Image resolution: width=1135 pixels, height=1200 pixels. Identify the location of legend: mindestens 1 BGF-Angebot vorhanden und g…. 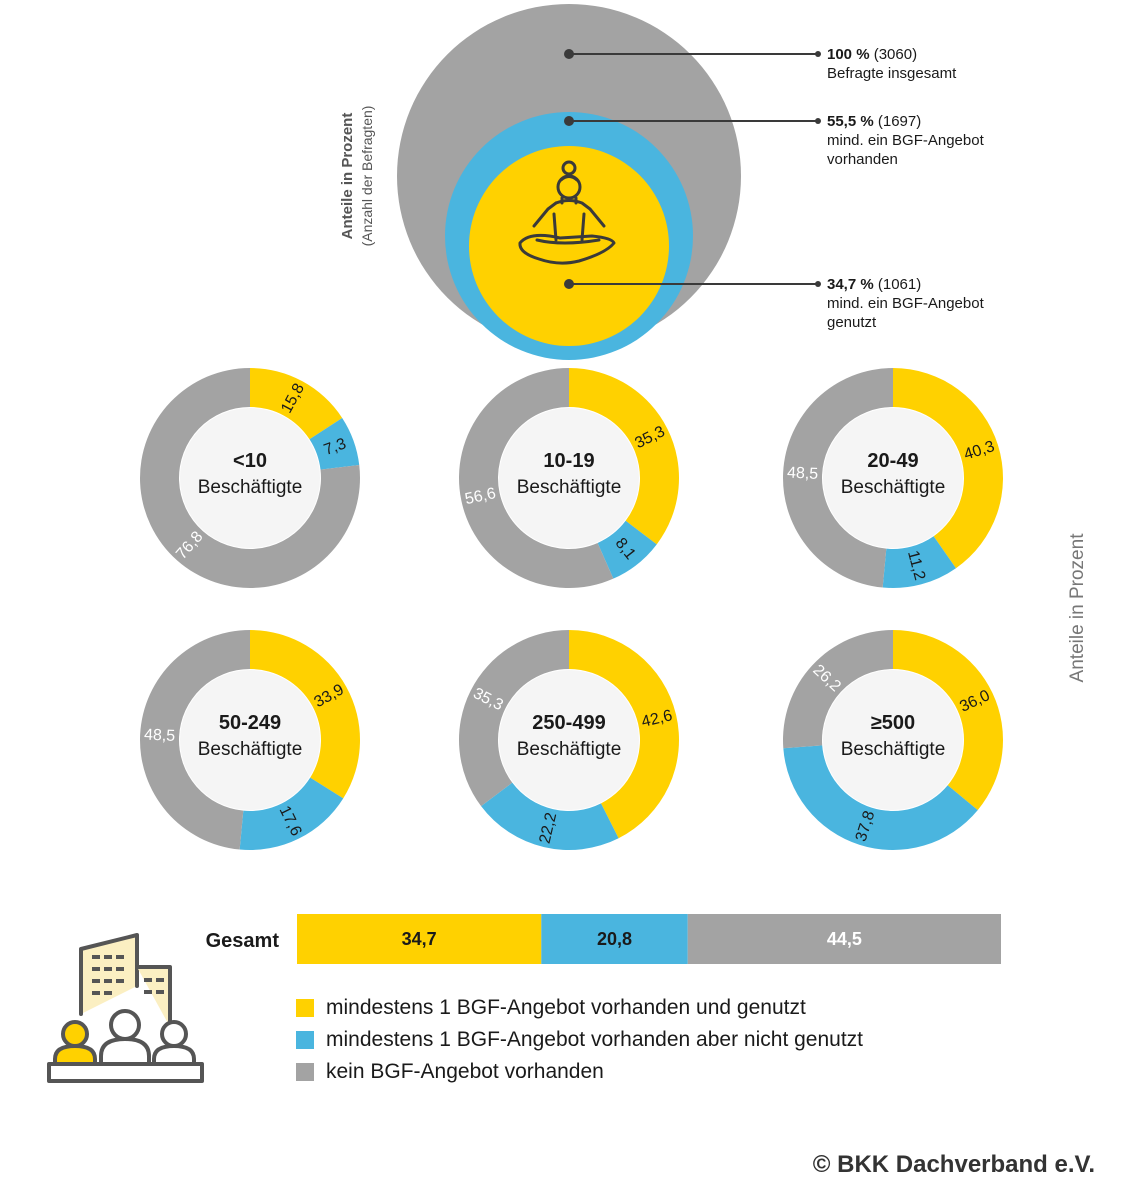
(579, 1040).